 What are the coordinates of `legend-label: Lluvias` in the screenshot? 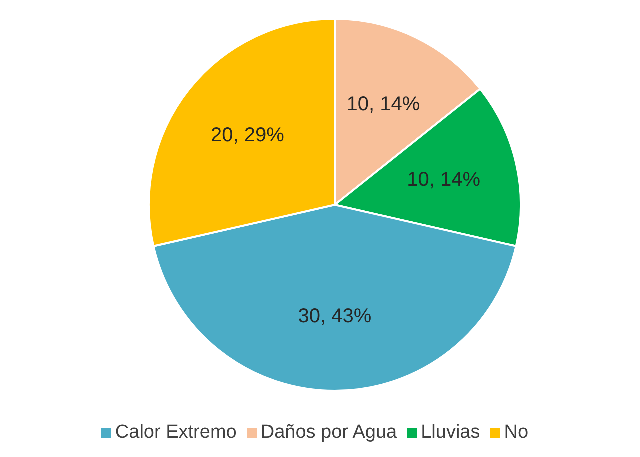 It's located at (450, 432).